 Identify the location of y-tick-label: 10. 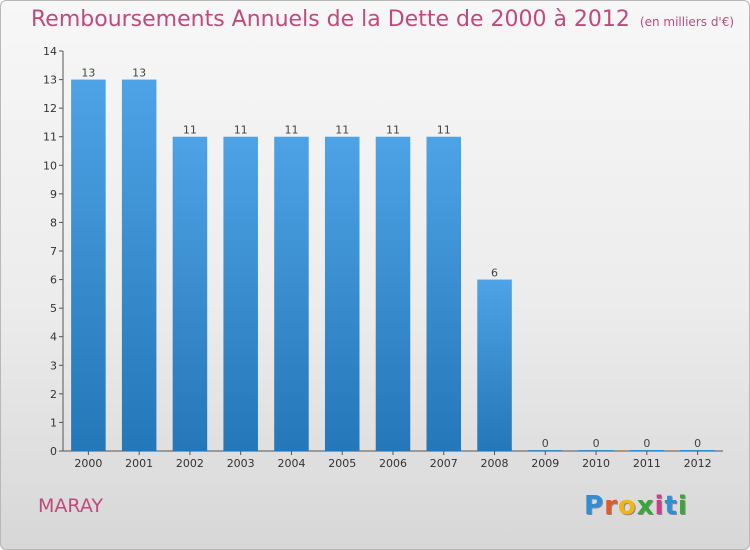
(50, 165).